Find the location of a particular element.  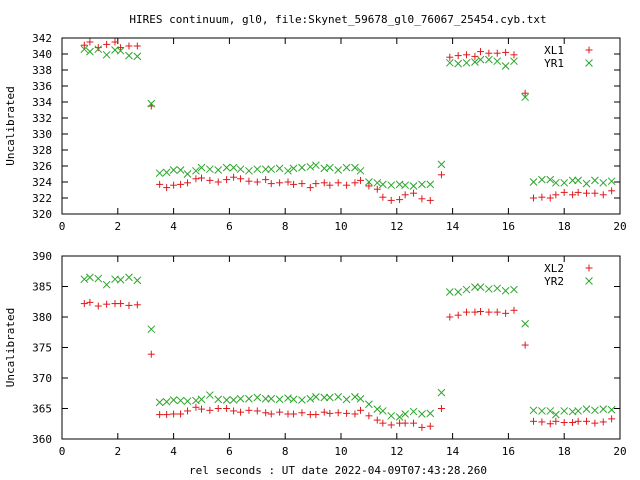

y-tick-label: 330 is located at coordinates (42, 134).